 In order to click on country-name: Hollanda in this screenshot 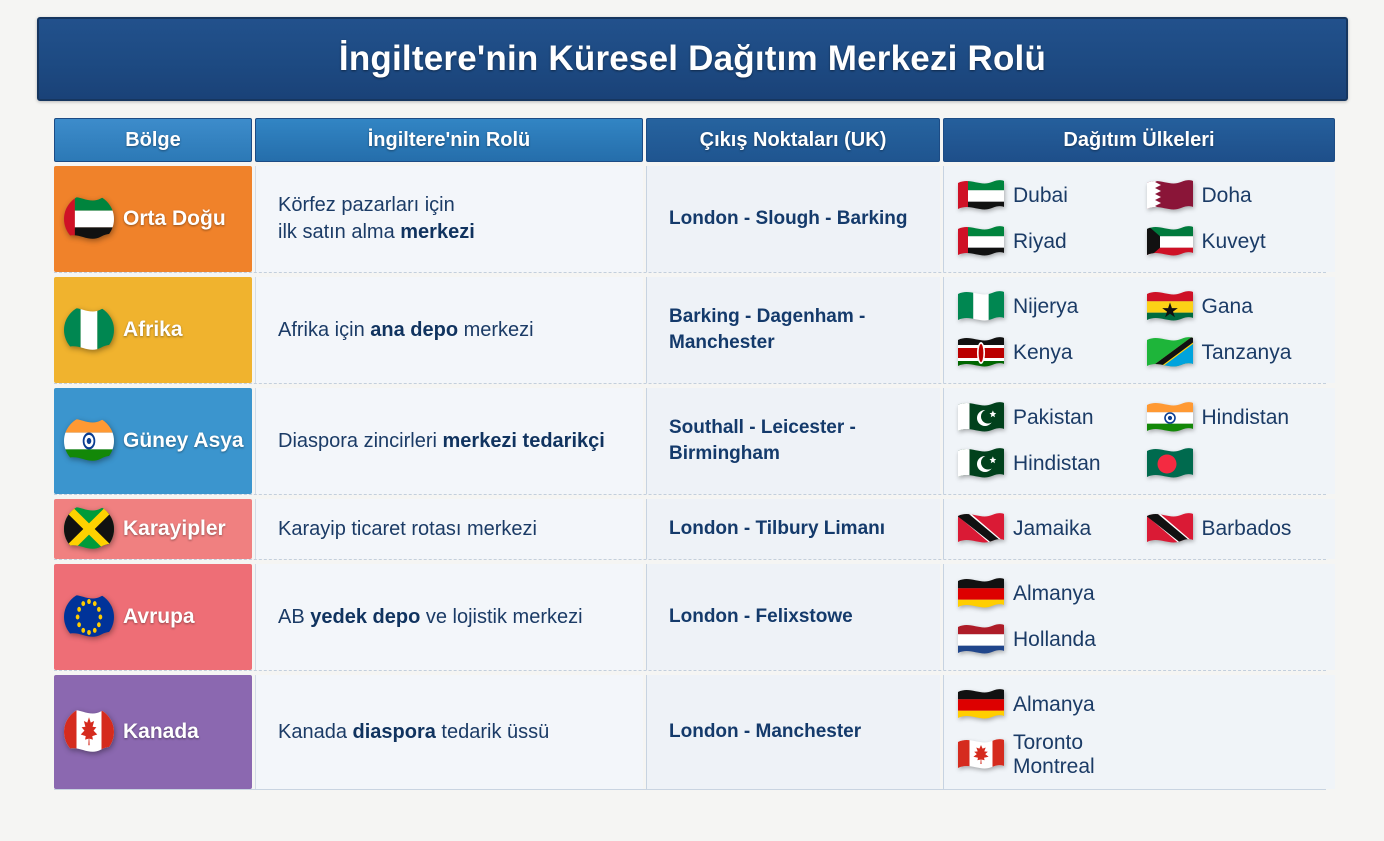, I will do `click(1054, 639)`.